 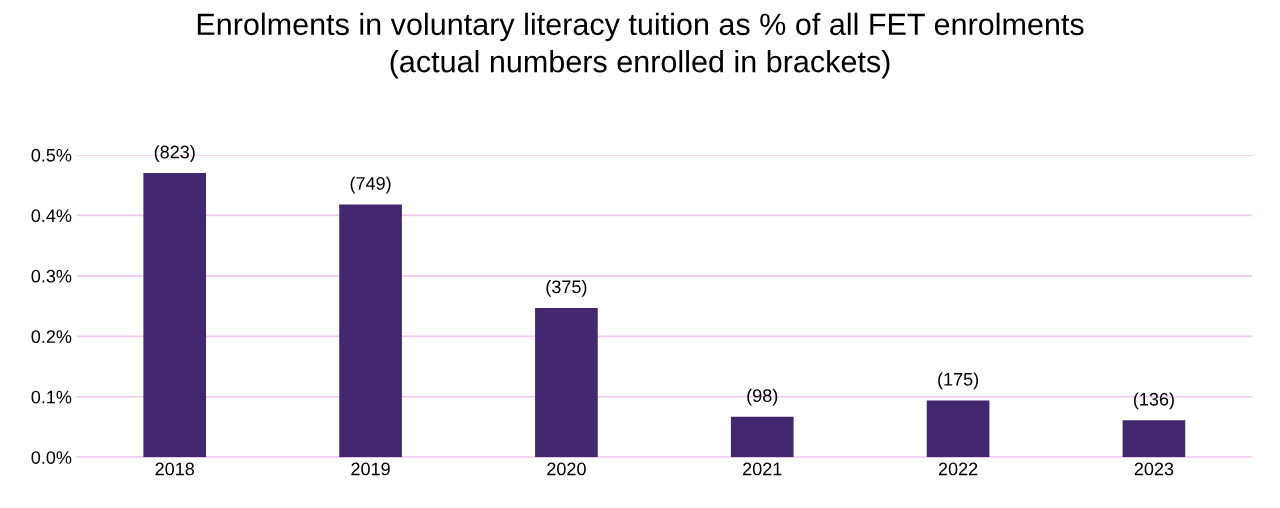 I want to click on x-tick-label: 2021, so click(x=762, y=469).